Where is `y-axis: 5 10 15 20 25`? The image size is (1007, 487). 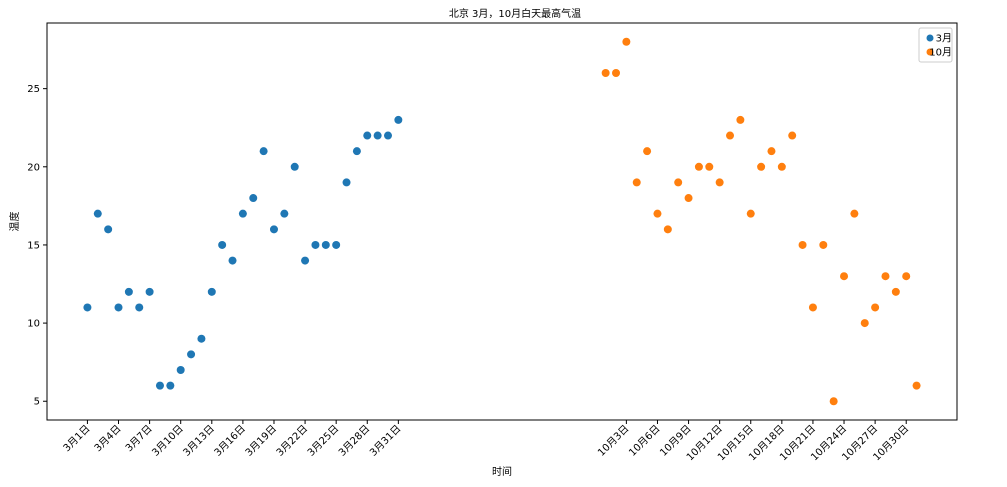 y-axis: 5 10 15 20 25 is located at coordinates (37, 246).